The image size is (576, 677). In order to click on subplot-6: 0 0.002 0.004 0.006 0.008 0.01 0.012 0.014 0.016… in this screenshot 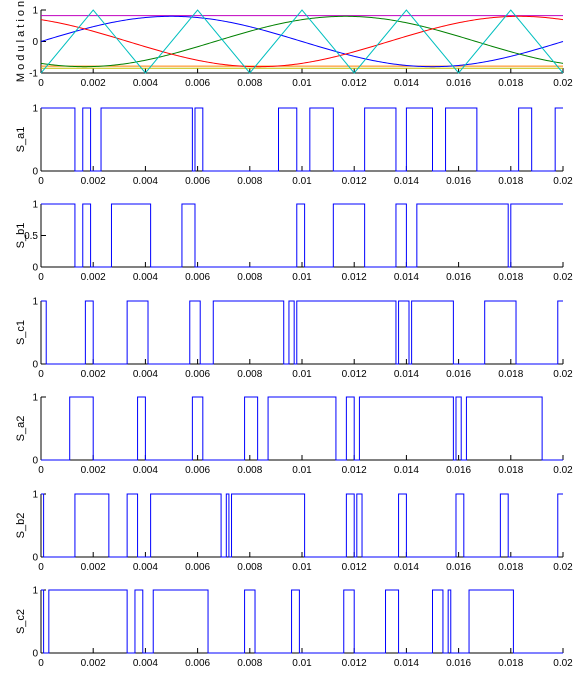, I will do `click(294, 532)`.